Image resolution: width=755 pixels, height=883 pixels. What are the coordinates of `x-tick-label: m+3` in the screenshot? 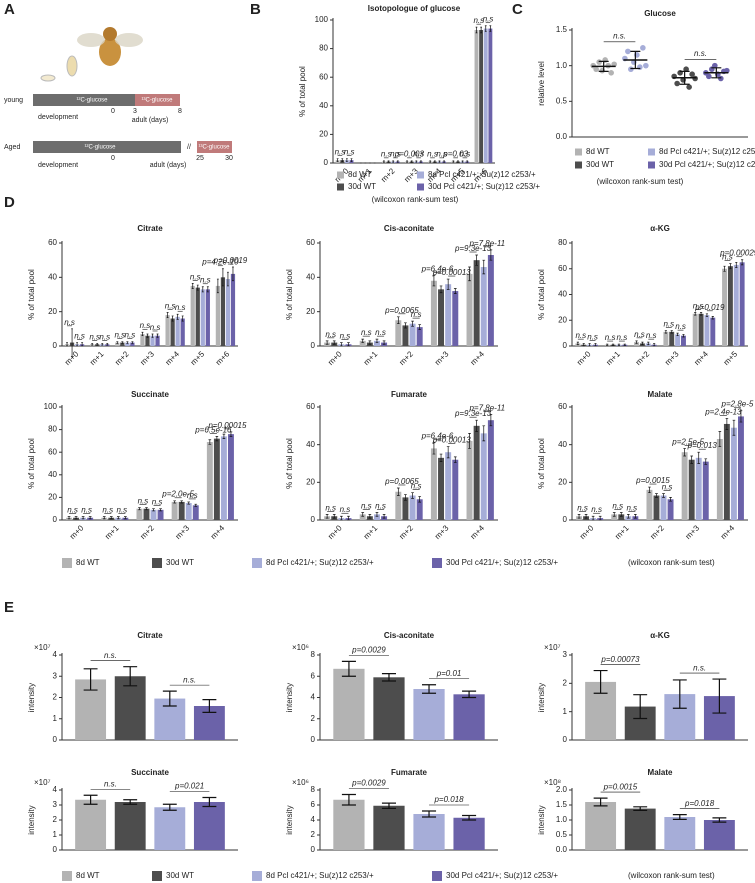 It's located at (183, 532).